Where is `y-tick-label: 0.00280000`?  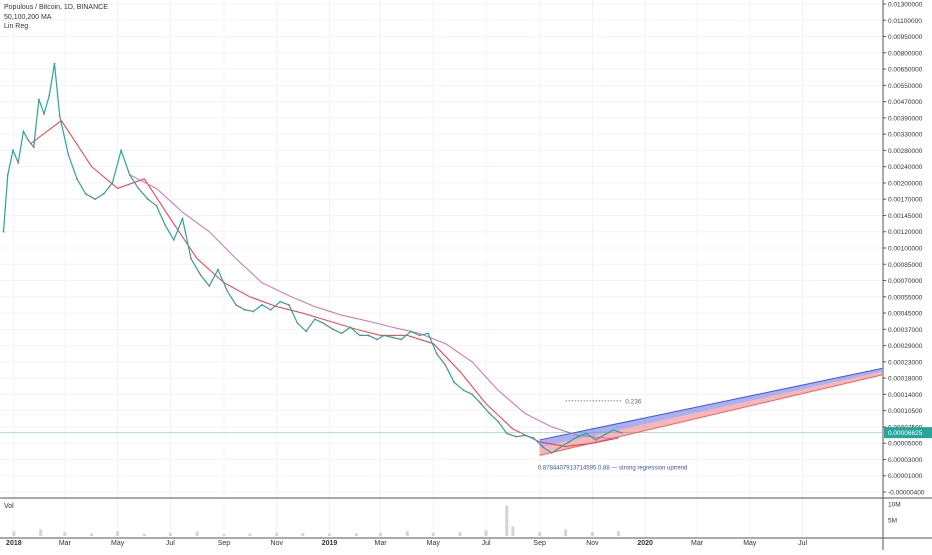
y-tick-label: 0.00280000 is located at coordinates (905, 151).